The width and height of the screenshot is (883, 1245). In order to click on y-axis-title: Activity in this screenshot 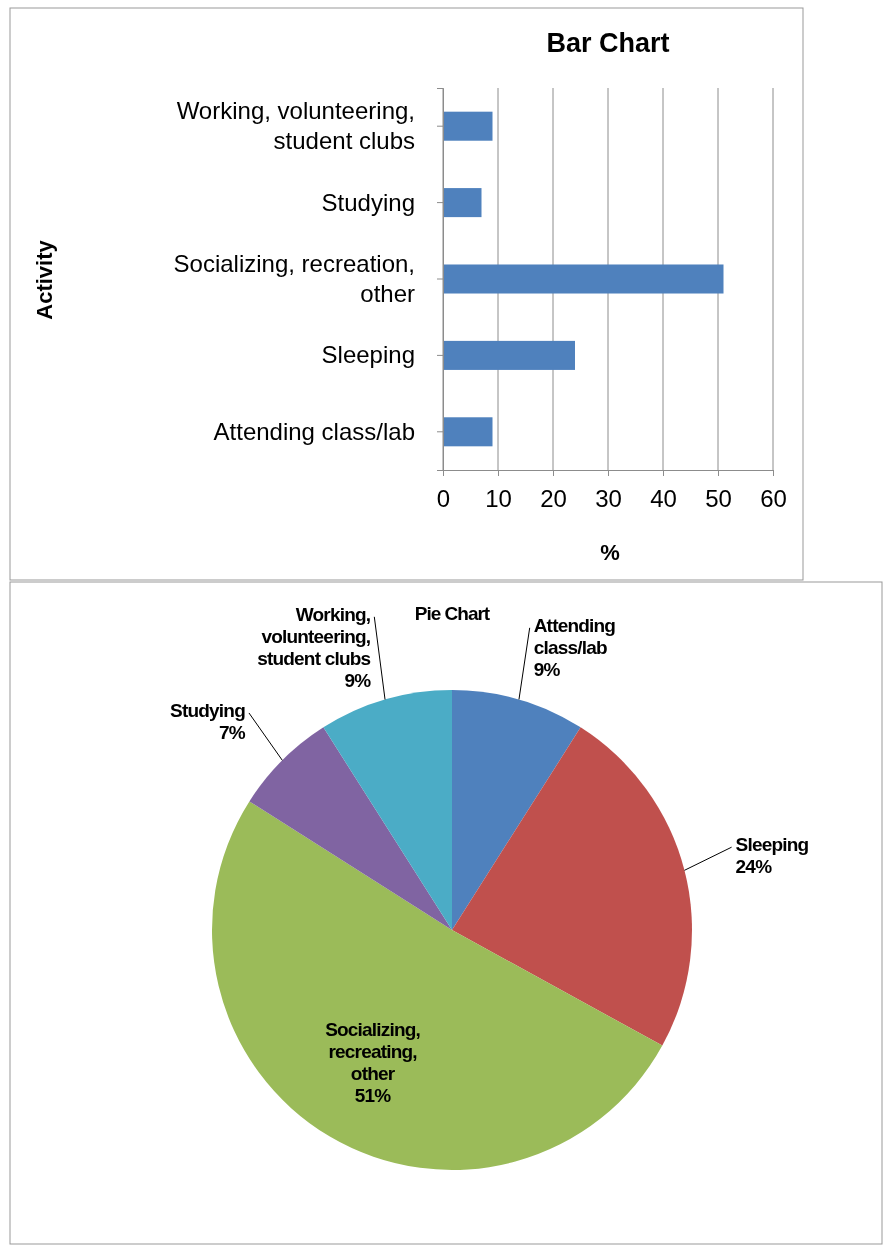, I will do `click(44, 279)`.